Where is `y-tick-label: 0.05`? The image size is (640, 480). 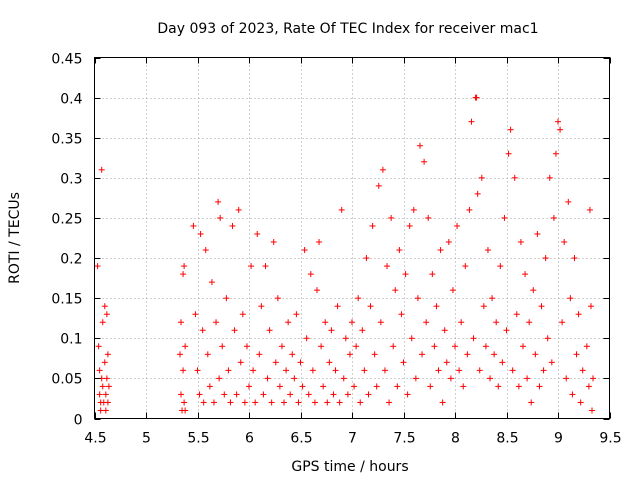
y-tick-label: 0.05 is located at coordinates (66, 380).